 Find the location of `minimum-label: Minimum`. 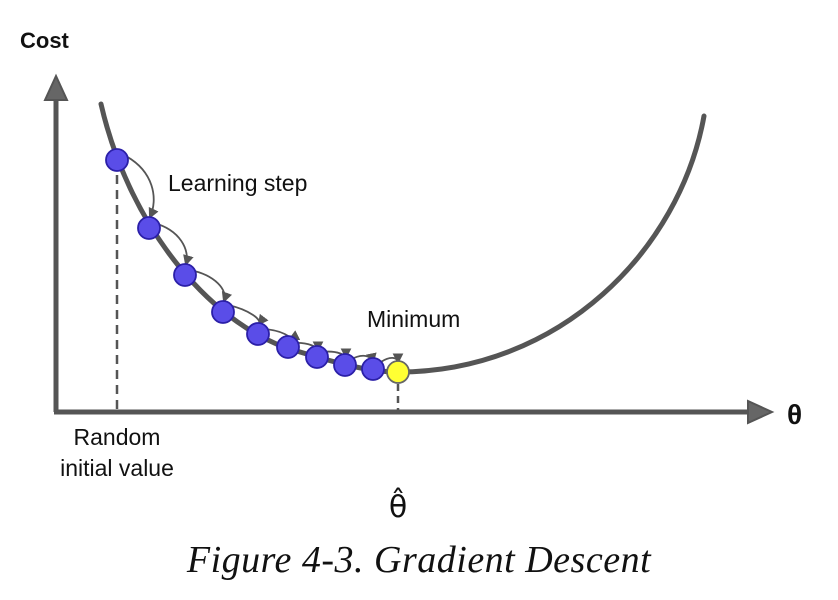

minimum-label: Minimum is located at coordinates (413, 319).